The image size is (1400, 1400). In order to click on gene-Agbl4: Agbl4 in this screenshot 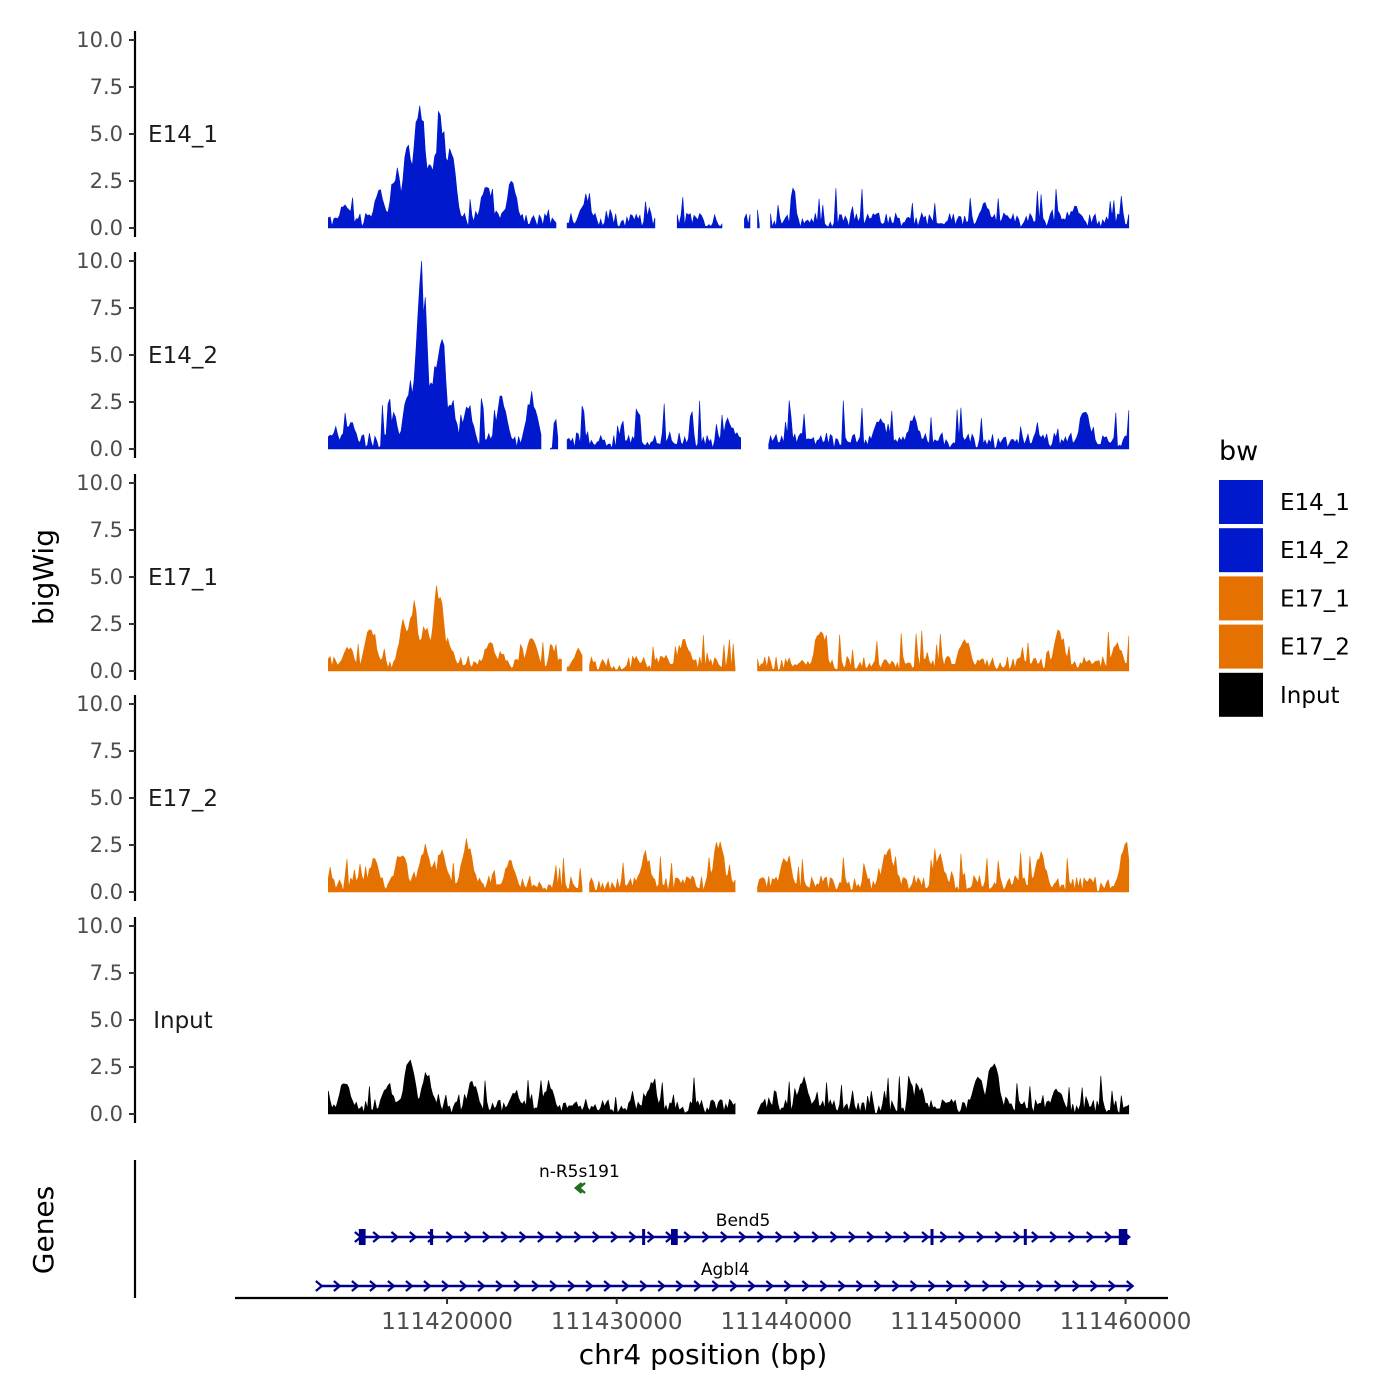, I will do `click(725, 1276)`.